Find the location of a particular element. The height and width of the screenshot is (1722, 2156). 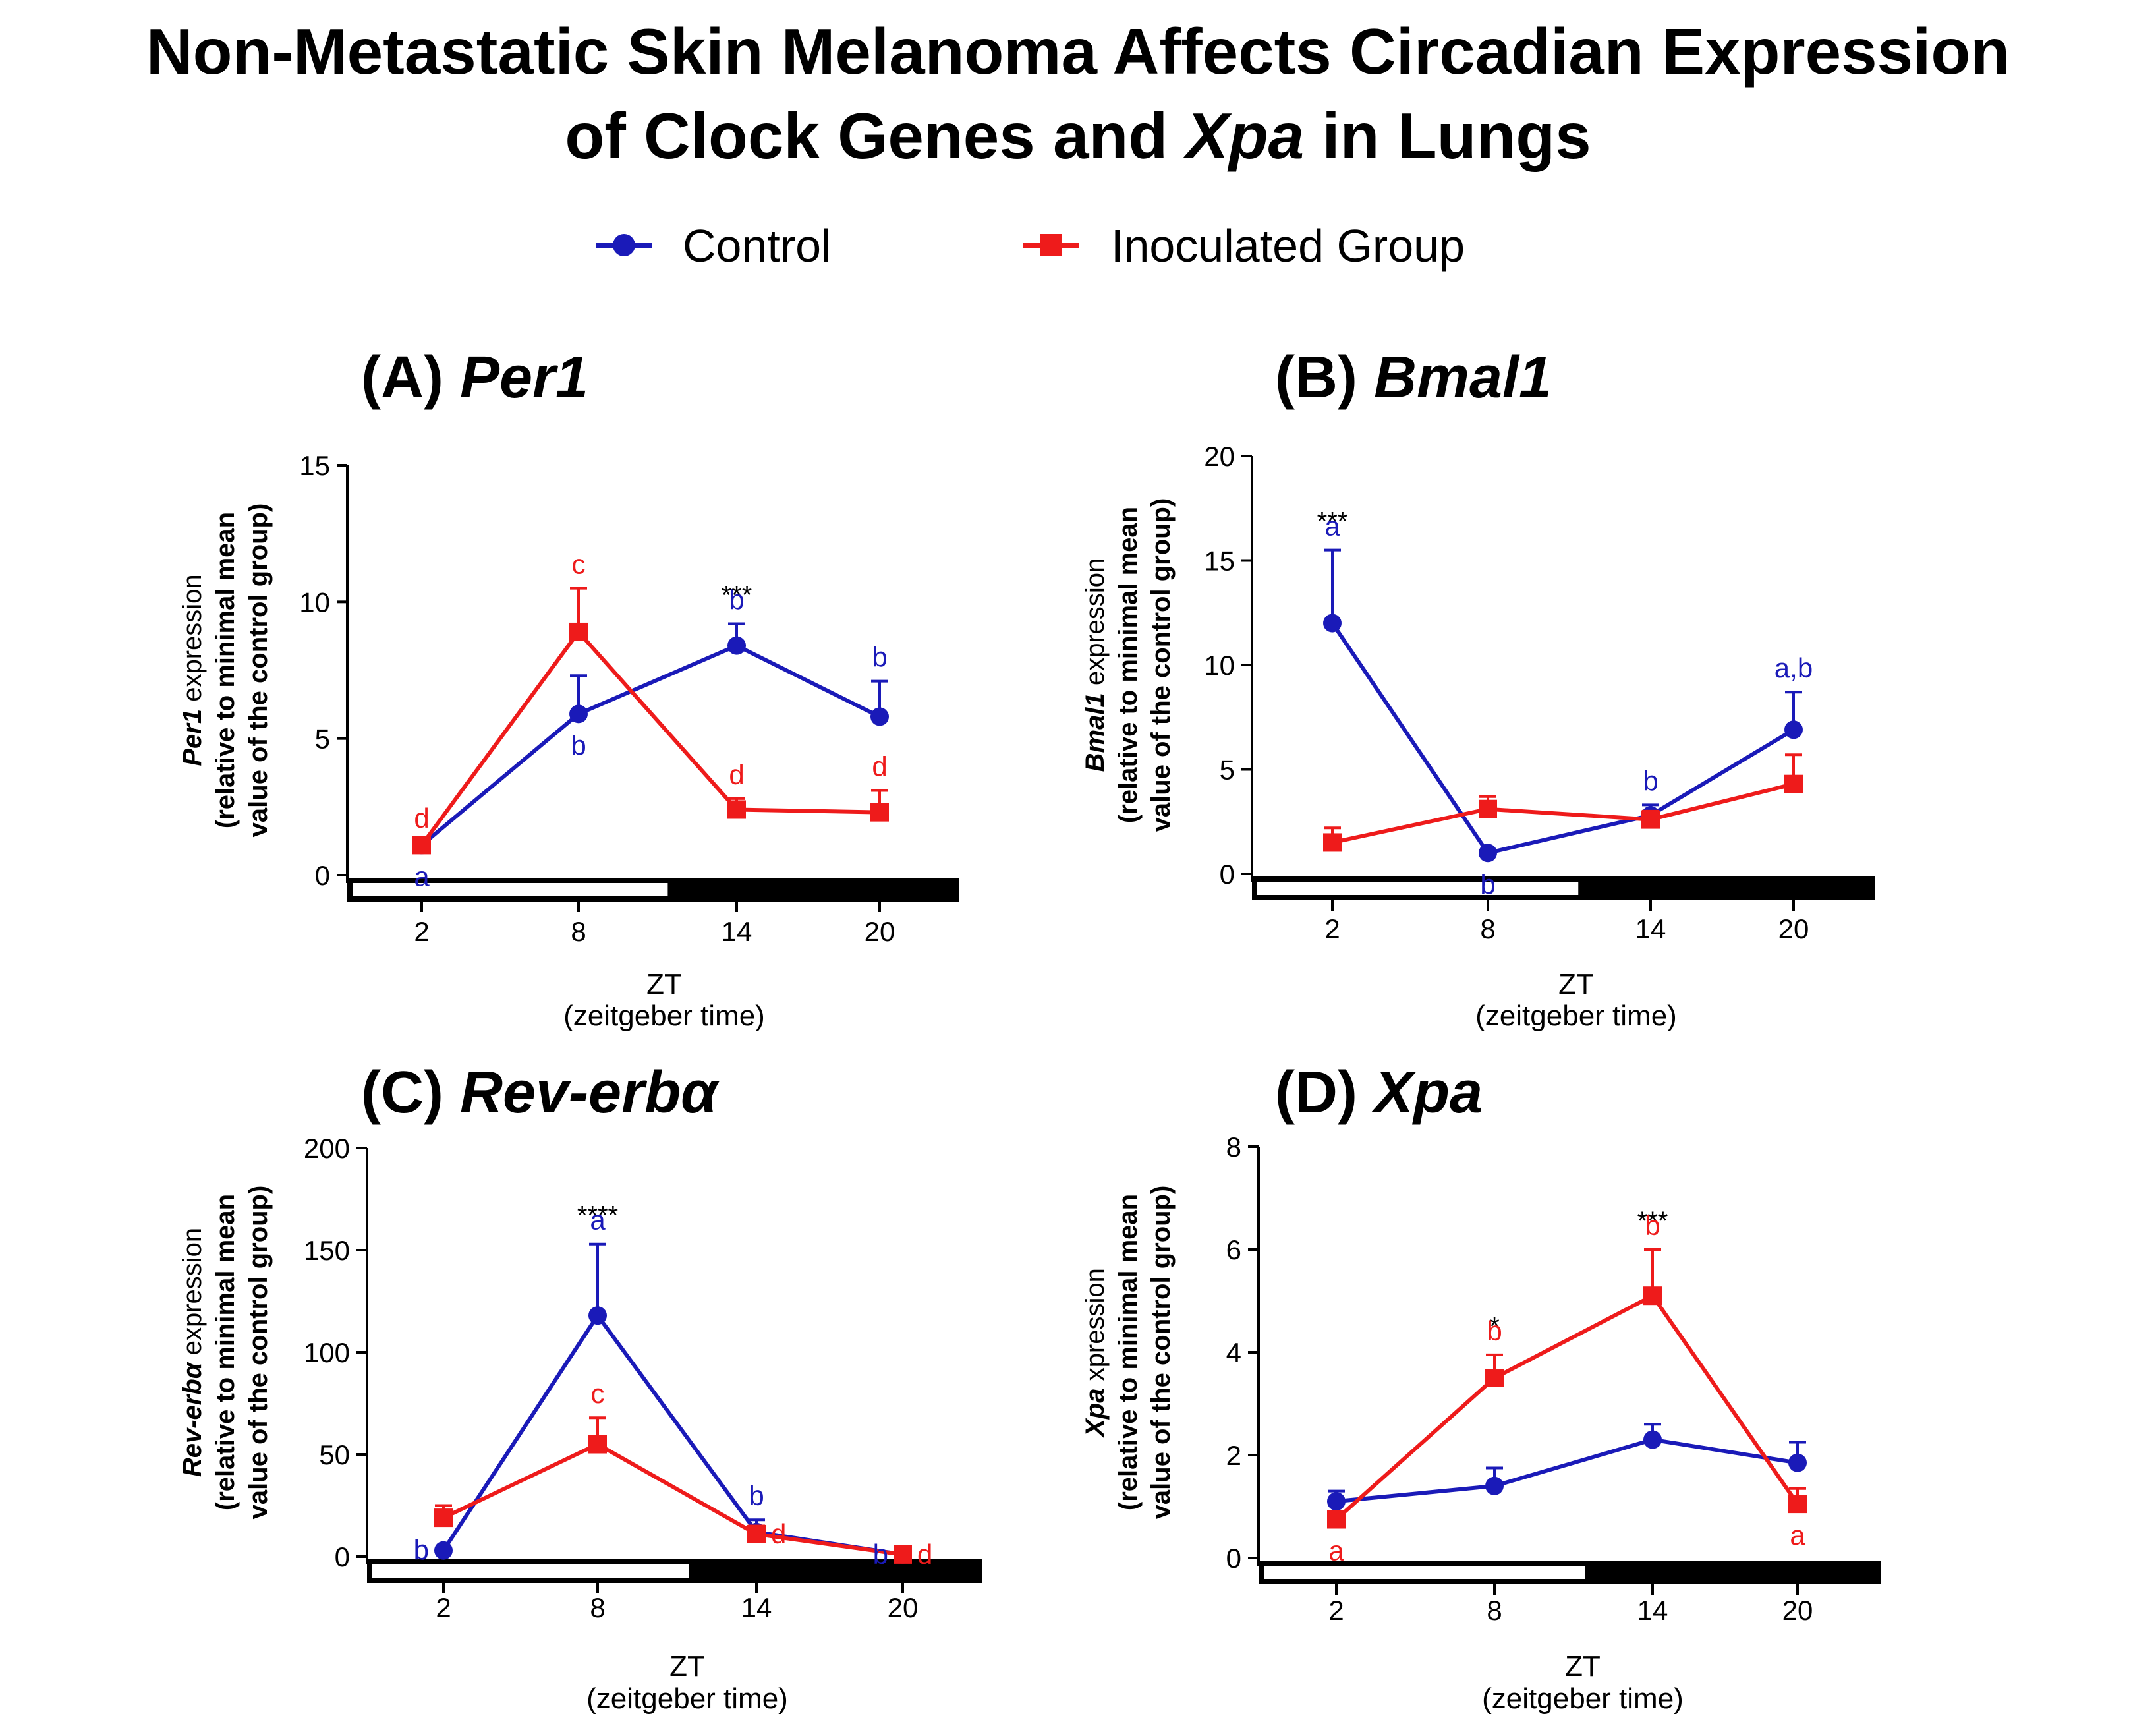

y-axis-label-line1: Rev-erbα expression is located at coordinates (193, 1352).